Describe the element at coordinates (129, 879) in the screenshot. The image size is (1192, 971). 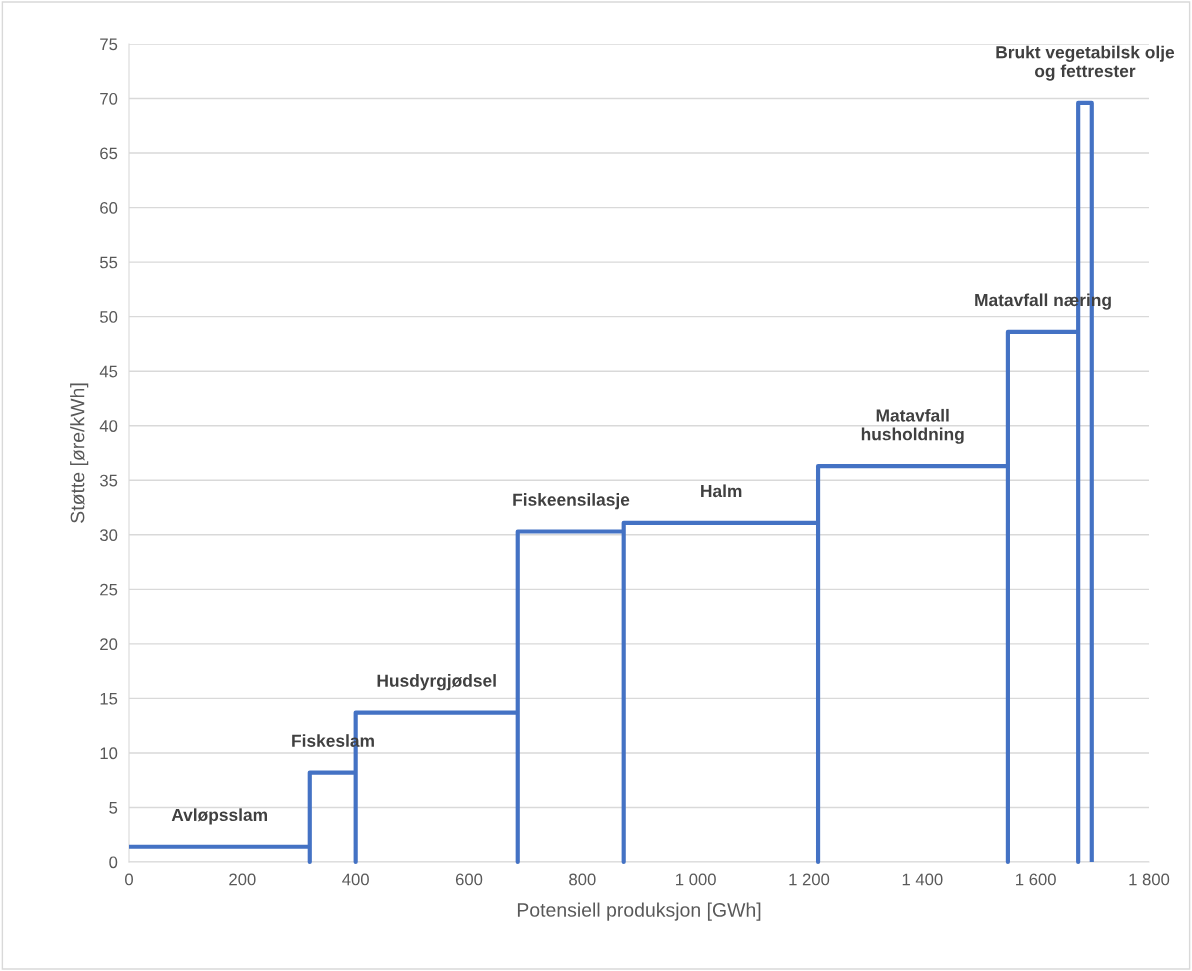
I see `x-tick-label: 0` at that location.